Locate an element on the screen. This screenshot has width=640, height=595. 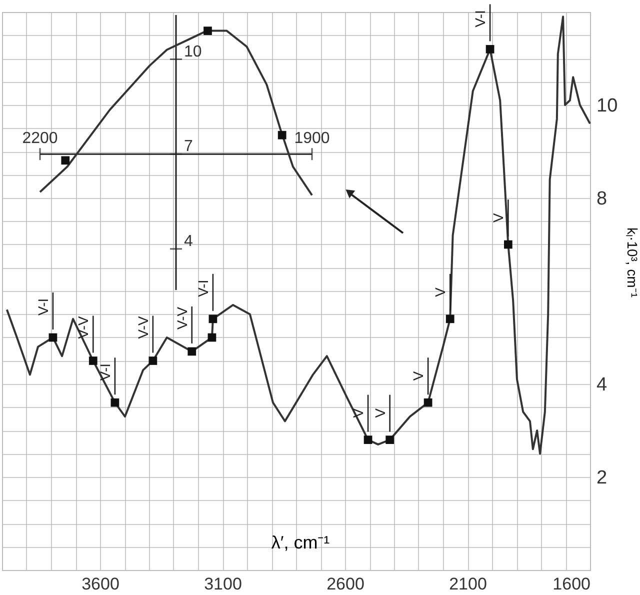
x-tick-label: 3600 is located at coordinates (101, 584).